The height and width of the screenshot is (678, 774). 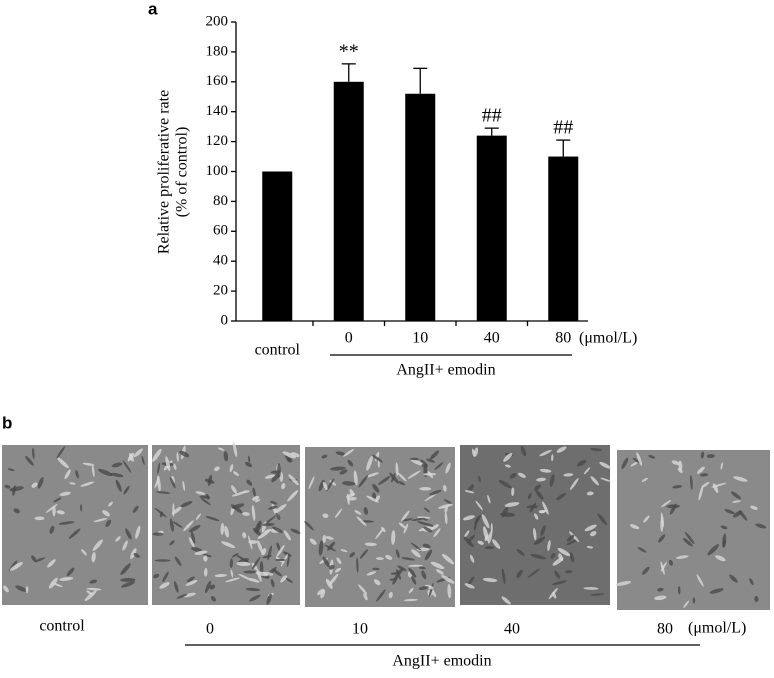 What do you see at coordinates (360, 629) in the screenshot?
I see `image-label: 10` at bounding box center [360, 629].